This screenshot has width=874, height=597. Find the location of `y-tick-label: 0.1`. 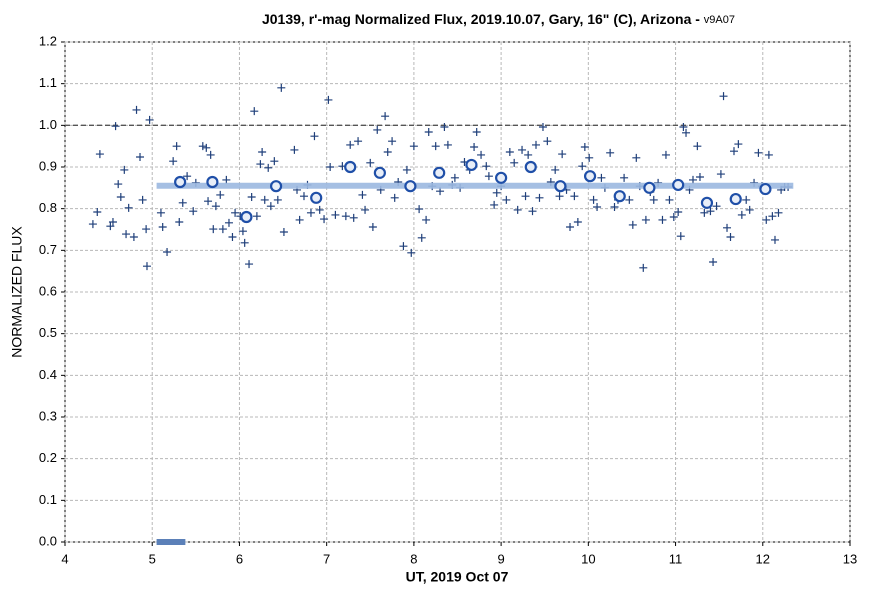

y-tick-label: 0.1 is located at coordinates (48, 499).